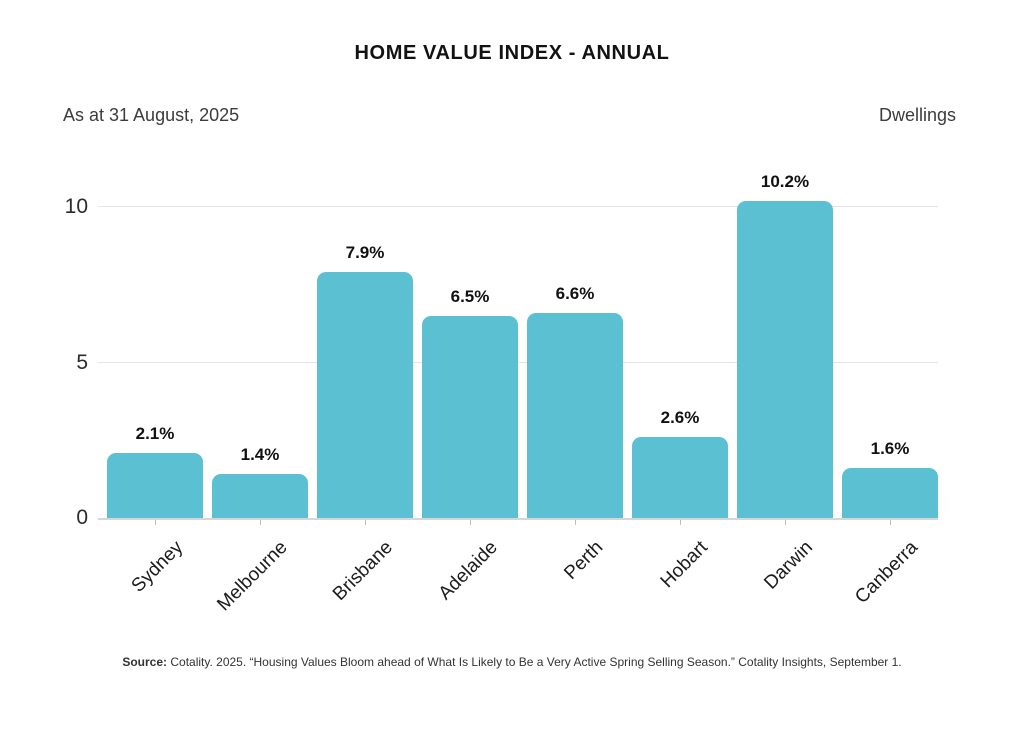 The width and height of the screenshot is (1024, 729). What do you see at coordinates (260, 455) in the screenshot?
I see `bar-value-label-melbourne: 1.4%` at bounding box center [260, 455].